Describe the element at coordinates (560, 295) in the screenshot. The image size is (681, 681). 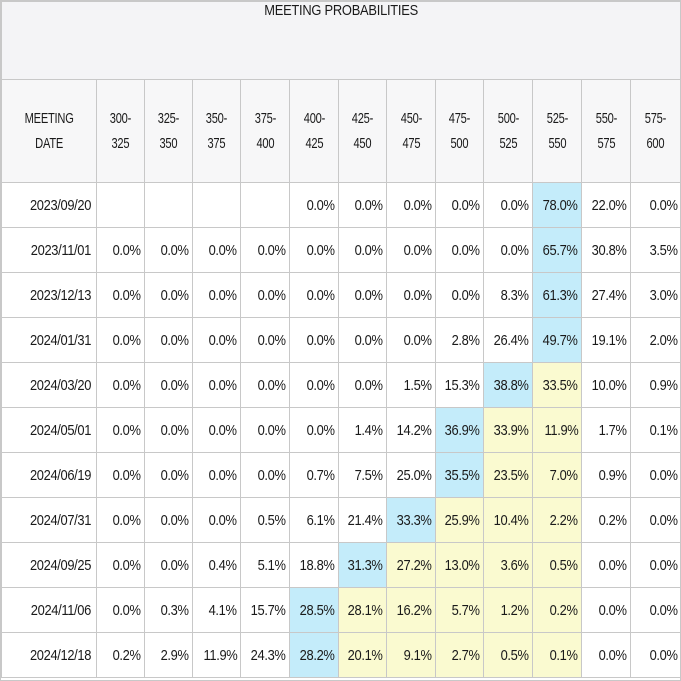
I see `probability-value: 61.3%` at that location.